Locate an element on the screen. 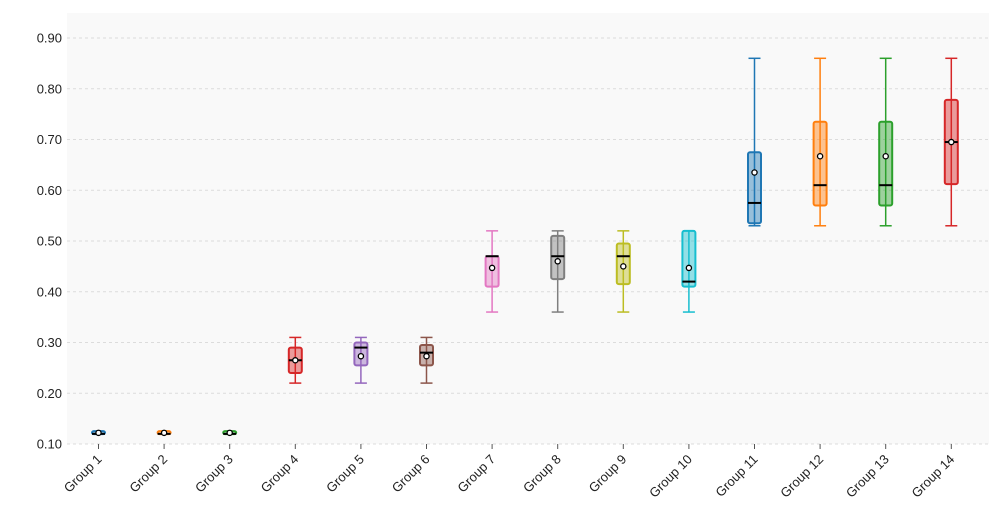  x-tick-label: Group 4 is located at coordinates (280, 474).